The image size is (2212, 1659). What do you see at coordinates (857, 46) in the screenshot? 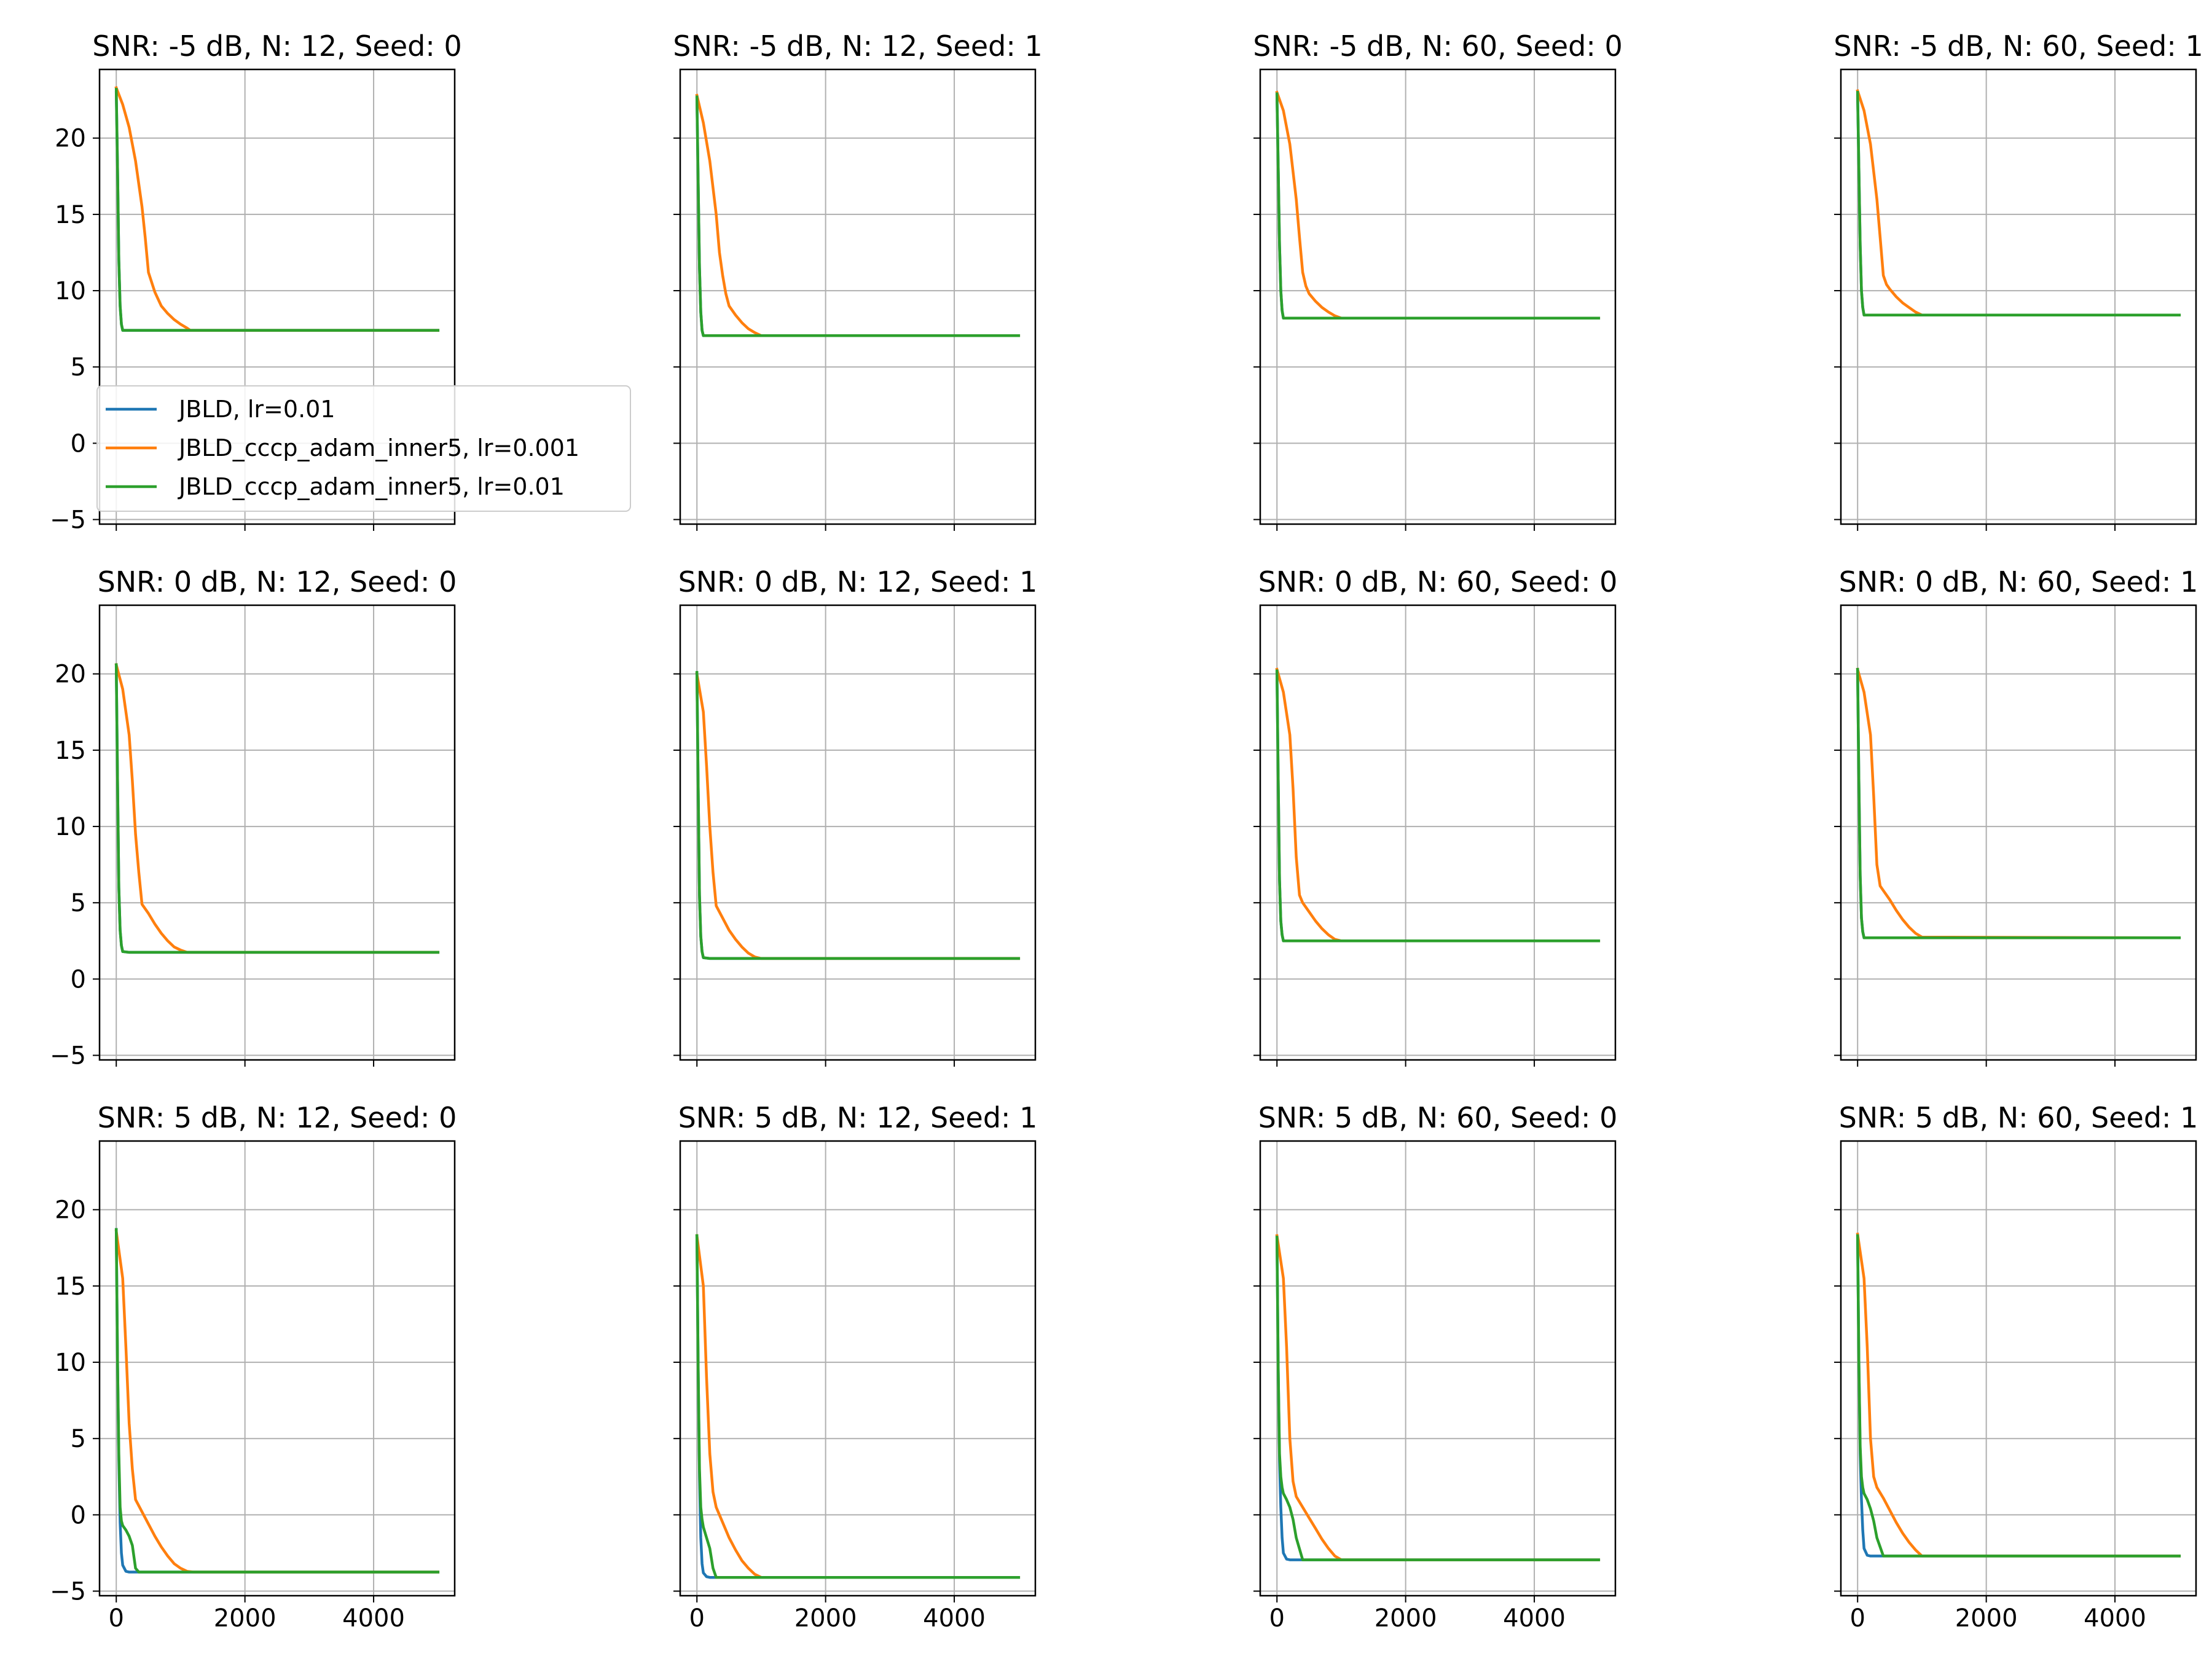
I see `subplot-title: SNR: -5 dB, N: 12, Seed: 1` at bounding box center [857, 46].